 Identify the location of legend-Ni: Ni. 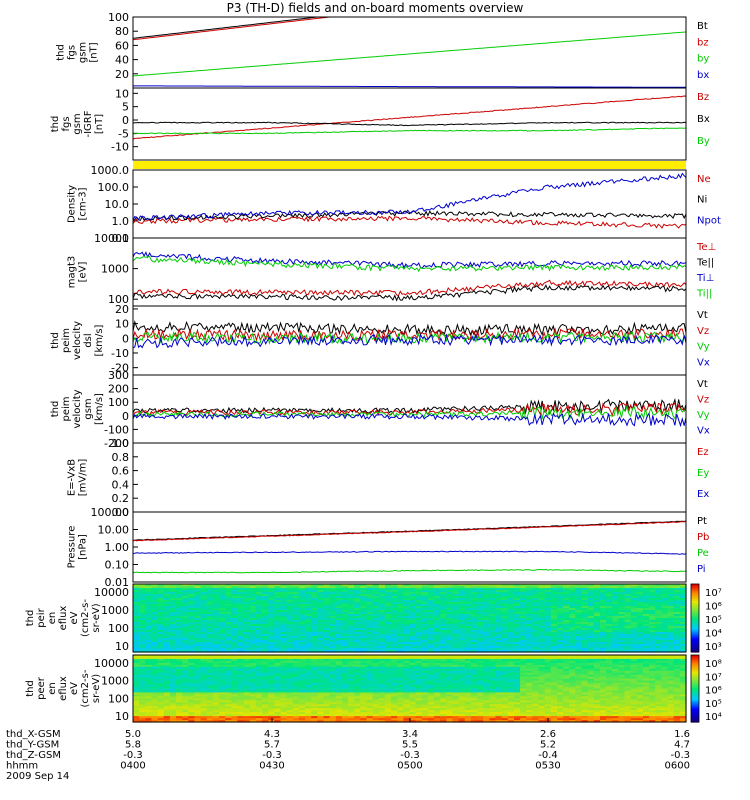
(702, 200).